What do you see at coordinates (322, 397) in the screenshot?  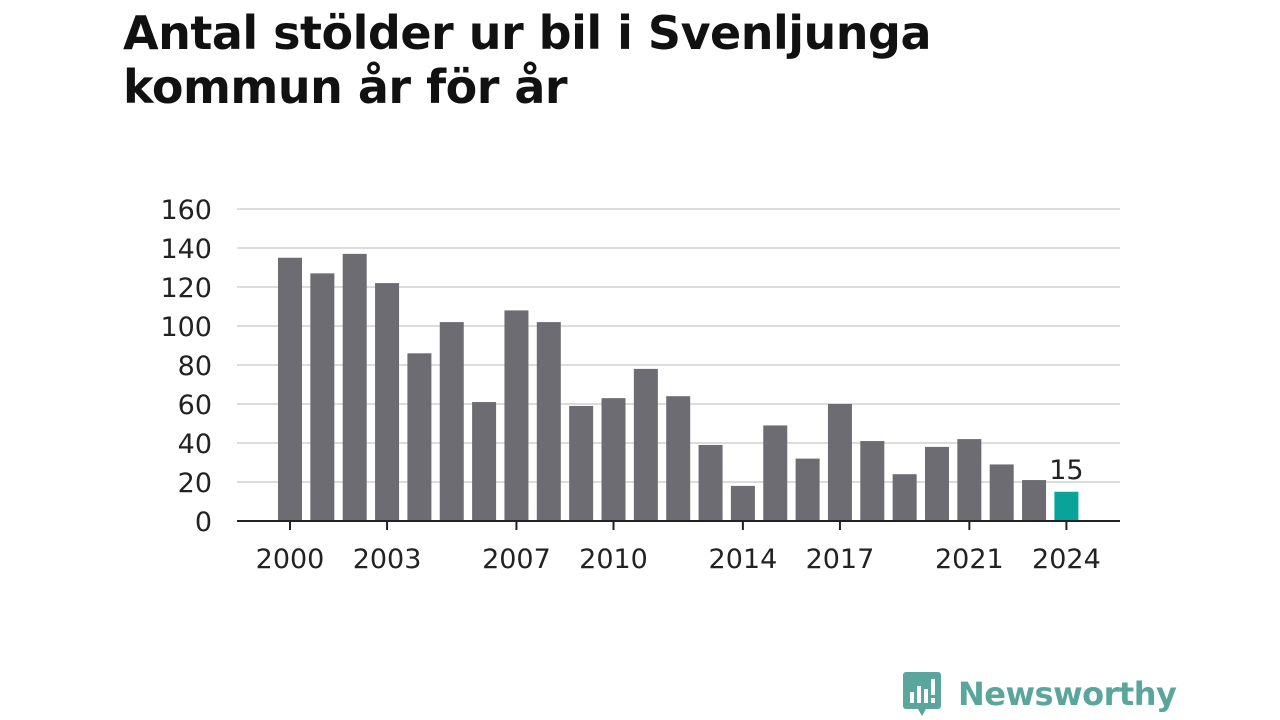 I see `bar-2001` at bounding box center [322, 397].